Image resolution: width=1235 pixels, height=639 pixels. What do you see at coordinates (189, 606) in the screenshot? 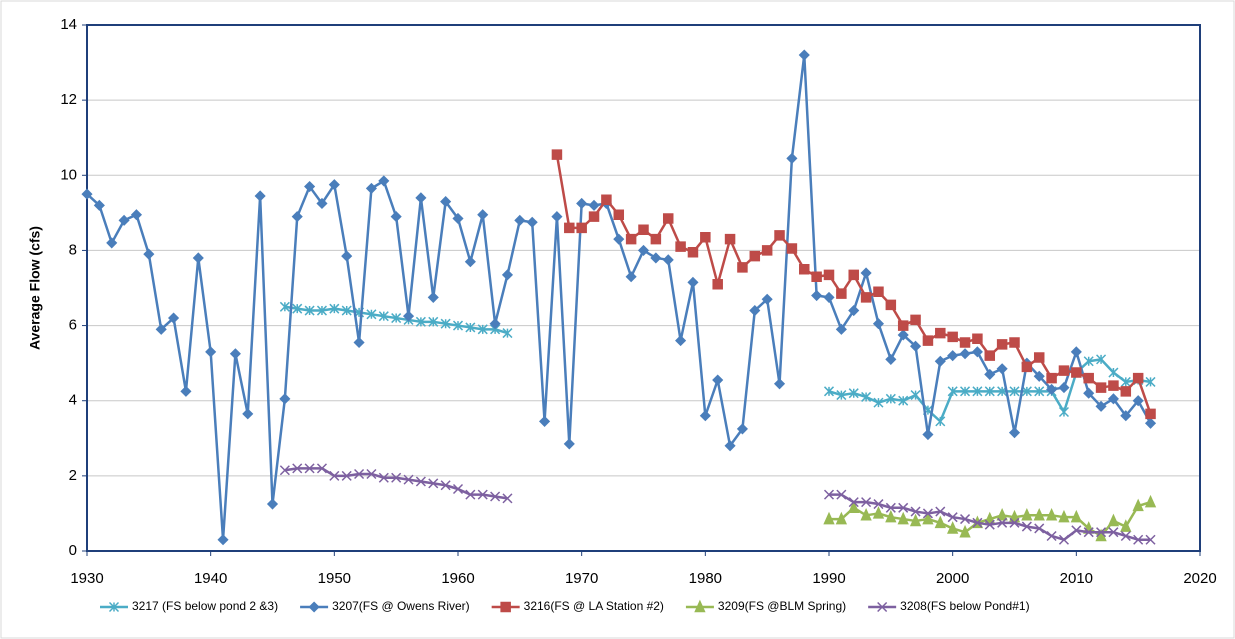
I see `legend-item: 3217 (FS below pond 2 &3)` at bounding box center [189, 606].